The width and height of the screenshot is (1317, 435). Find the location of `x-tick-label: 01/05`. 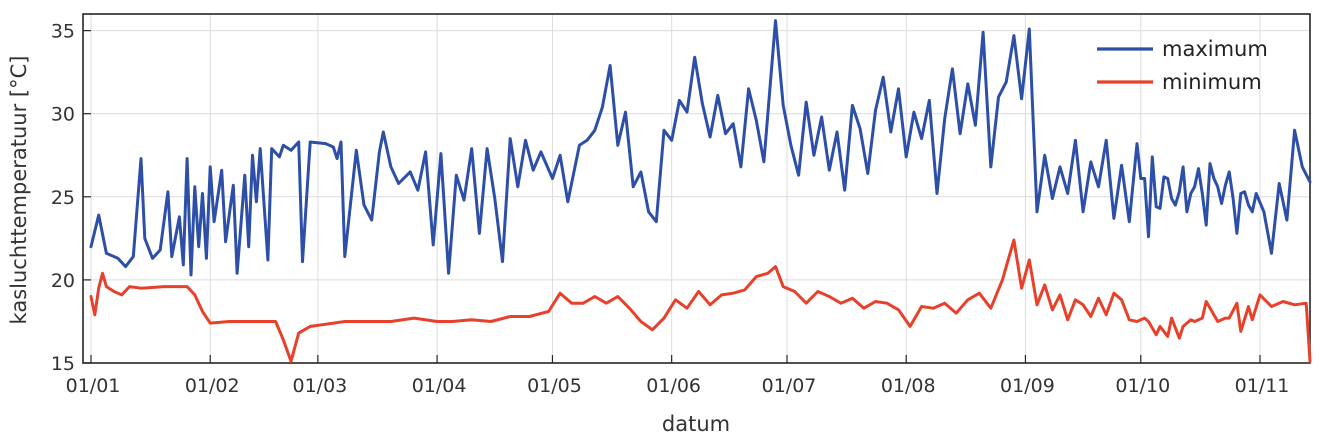

x-tick-label: 01/05 is located at coordinates (554, 386).